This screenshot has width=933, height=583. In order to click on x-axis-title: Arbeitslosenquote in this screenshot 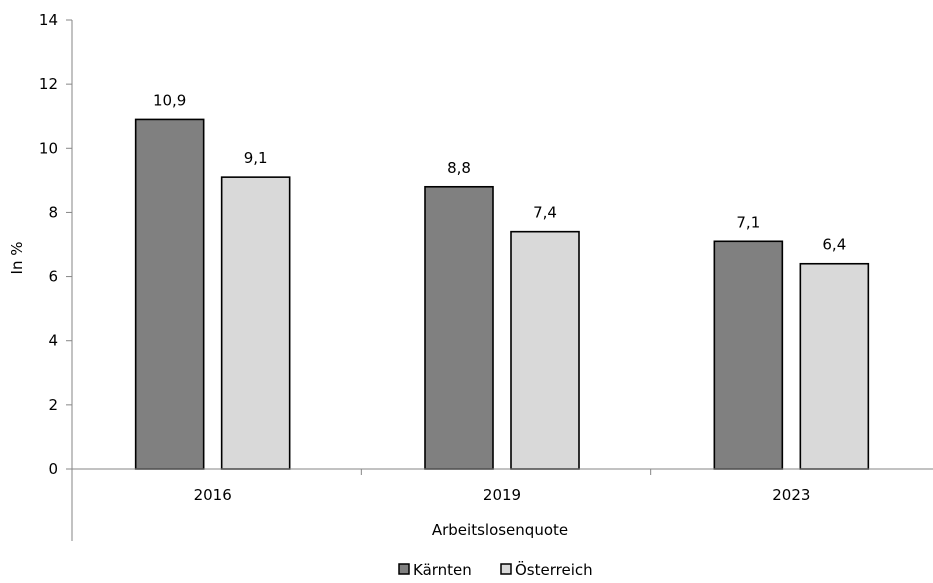, I will do `click(500, 530)`.